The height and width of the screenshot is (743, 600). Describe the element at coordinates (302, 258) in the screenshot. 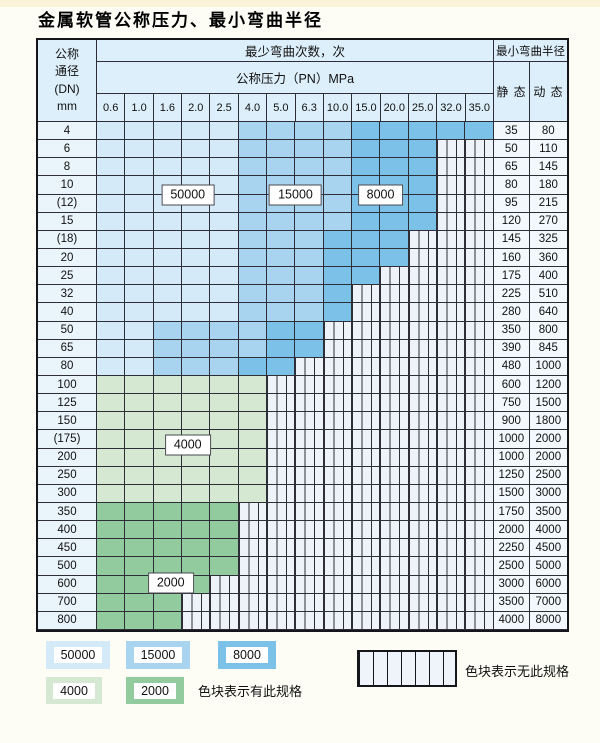

I see `table-row: 20 160 360` at that location.